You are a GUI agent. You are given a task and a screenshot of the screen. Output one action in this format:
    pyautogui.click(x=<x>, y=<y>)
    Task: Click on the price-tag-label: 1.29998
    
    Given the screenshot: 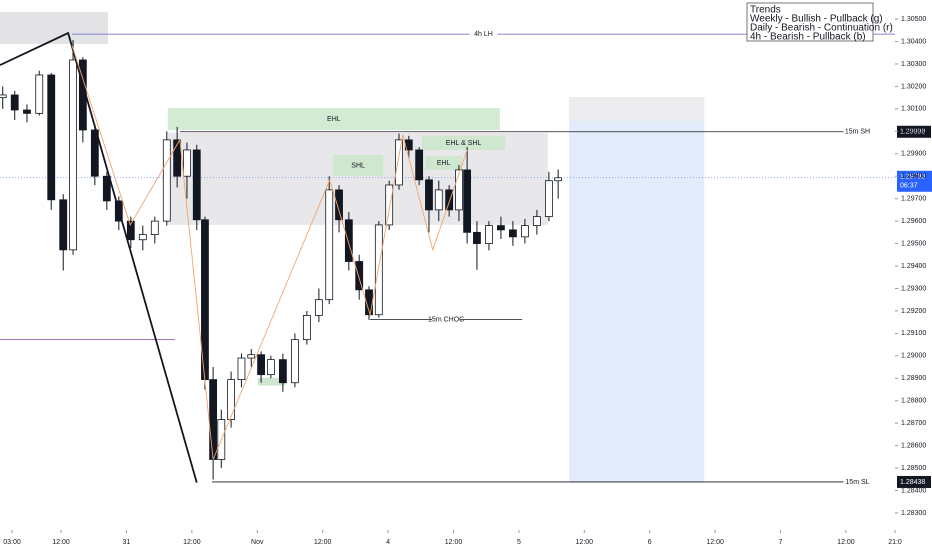 What is the action you would take?
    pyautogui.click(x=912, y=132)
    